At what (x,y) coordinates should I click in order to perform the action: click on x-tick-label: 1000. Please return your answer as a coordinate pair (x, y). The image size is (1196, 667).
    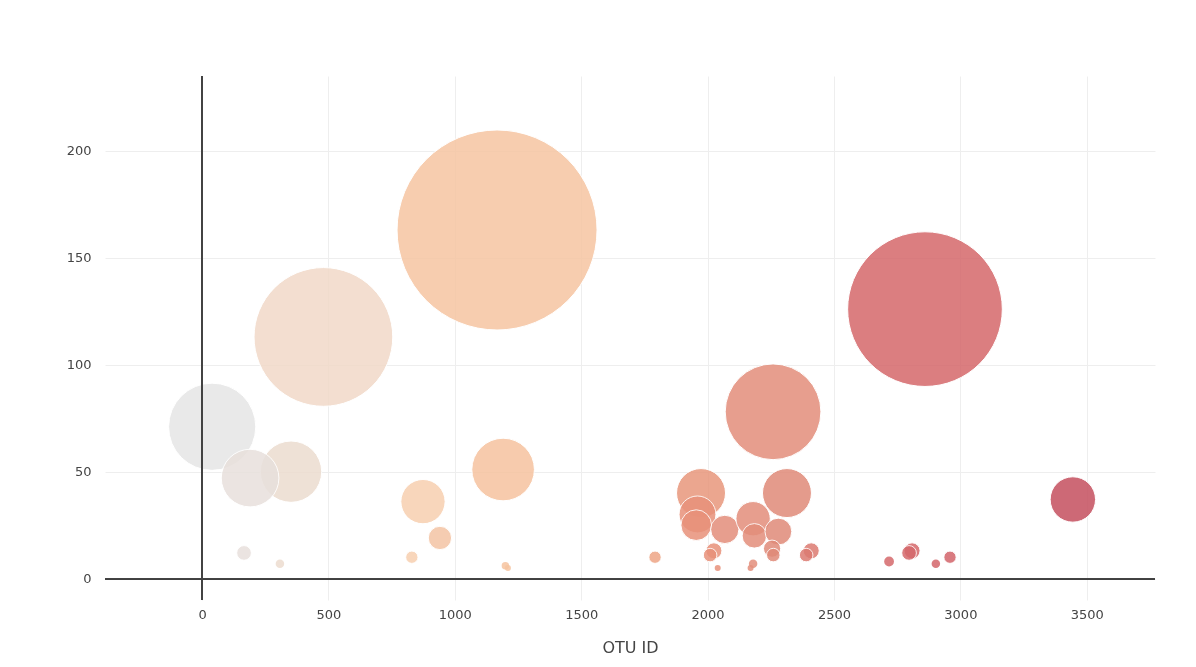
    Looking at the image, I should click on (455, 614).